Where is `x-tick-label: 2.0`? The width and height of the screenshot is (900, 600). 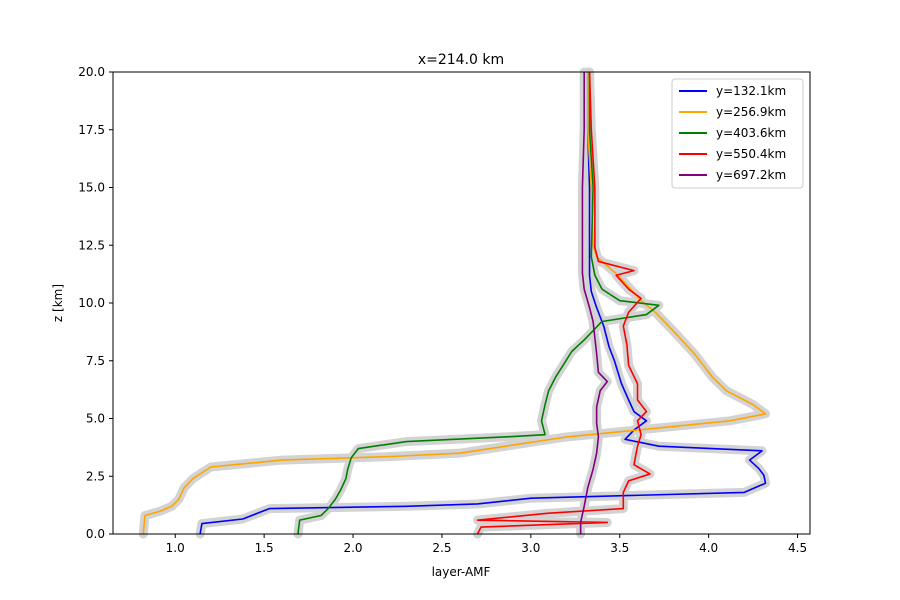
x-tick-label: 2.0 is located at coordinates (352, 548).